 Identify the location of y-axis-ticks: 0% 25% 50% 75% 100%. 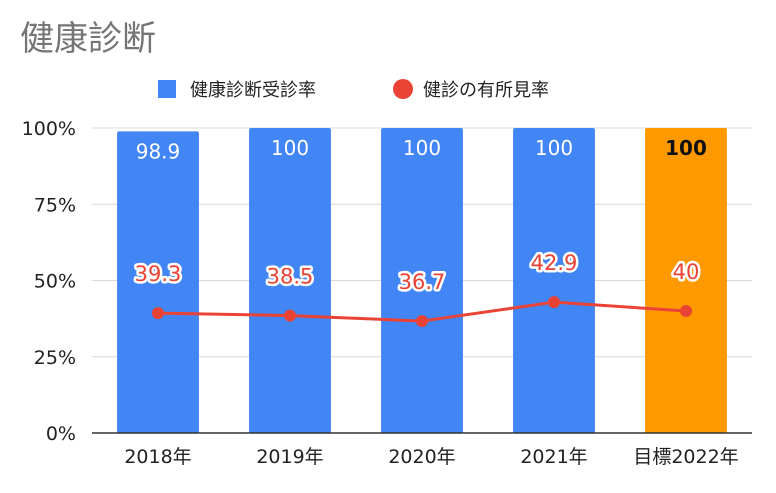
(49, 281).